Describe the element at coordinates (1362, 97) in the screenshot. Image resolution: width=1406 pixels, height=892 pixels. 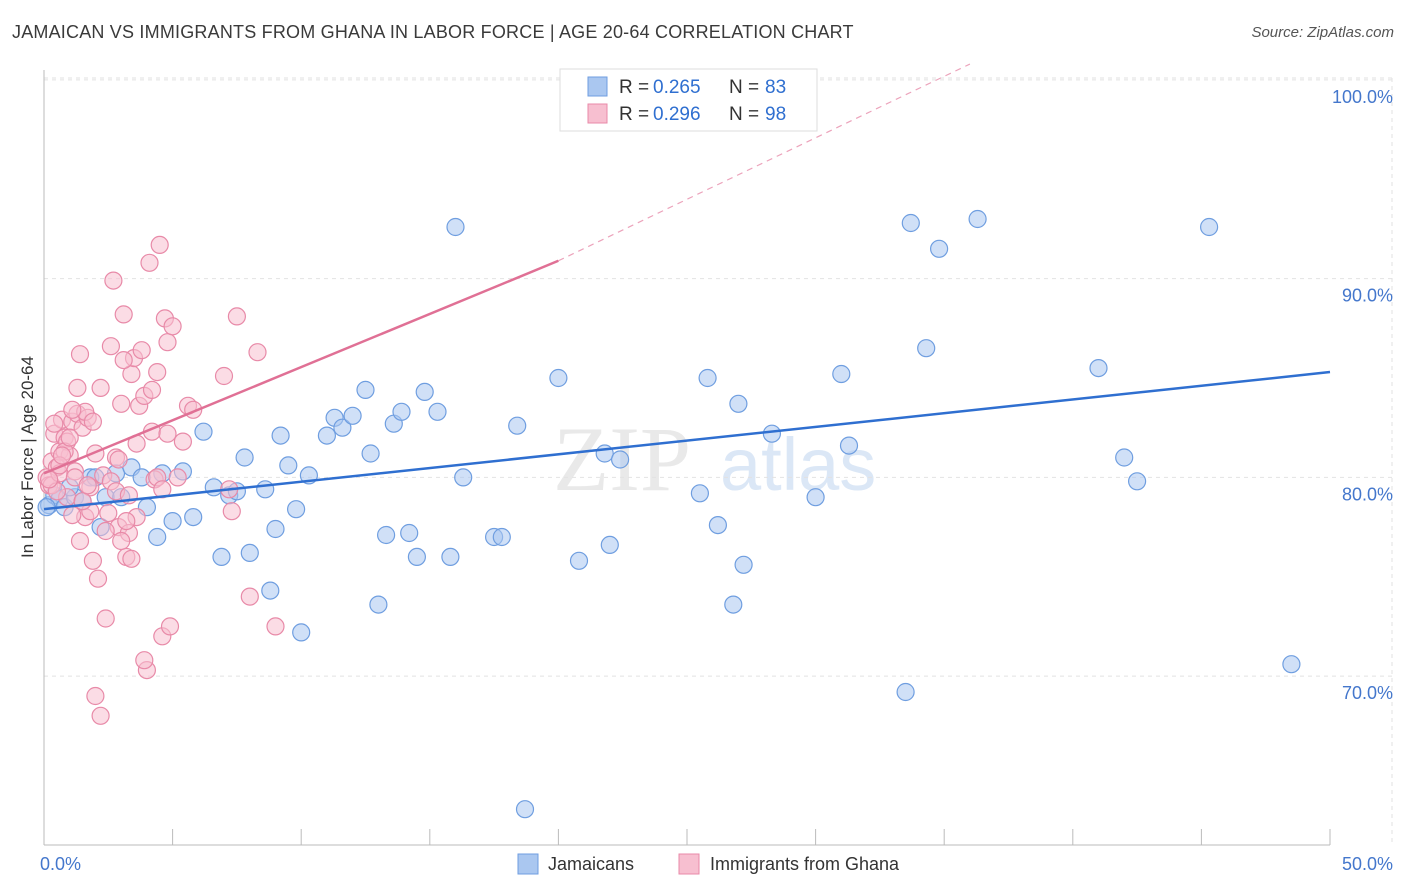
I see `y-tick-label-100: 100.0%` at that location.